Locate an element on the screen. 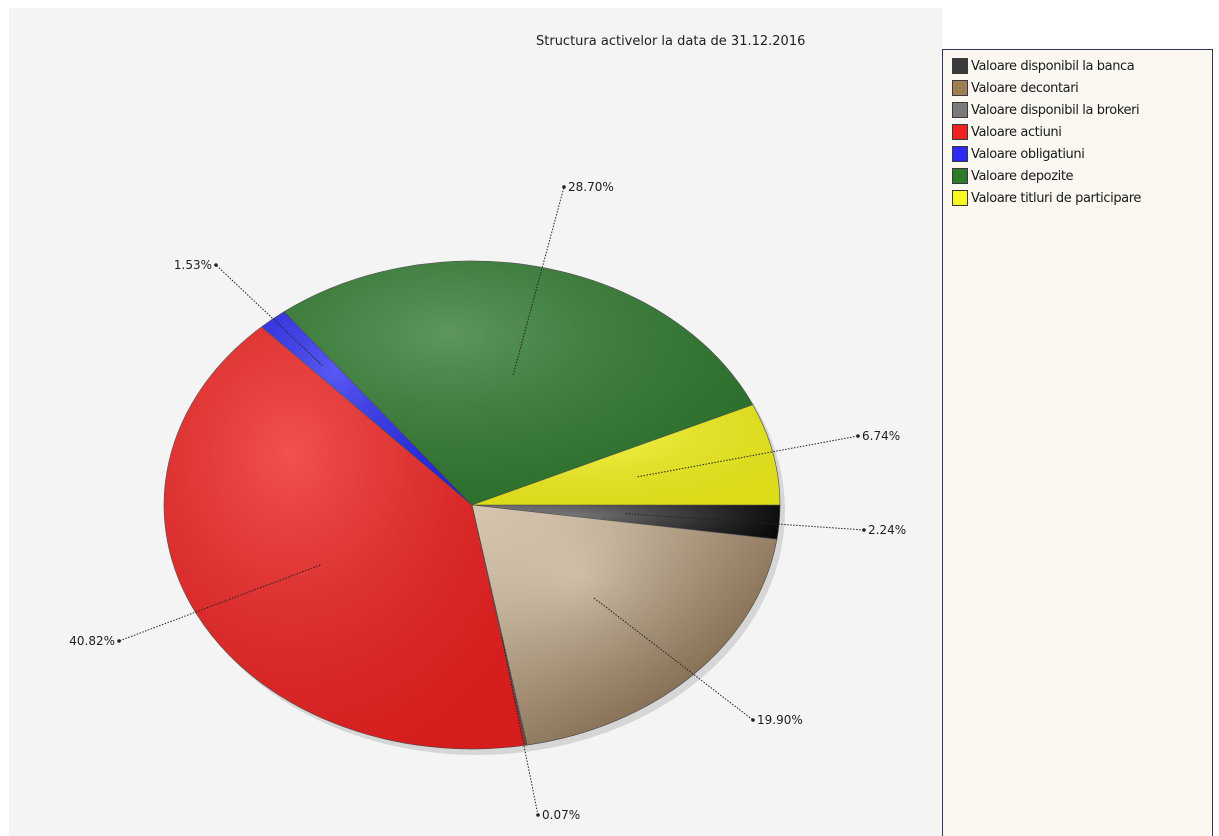  legend-item: Valoare titluri de participare is located at coordinates (1077, 198).